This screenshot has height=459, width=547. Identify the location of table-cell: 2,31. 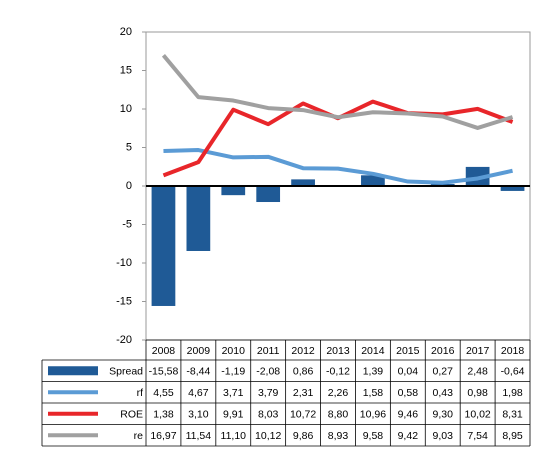
(303, 393).